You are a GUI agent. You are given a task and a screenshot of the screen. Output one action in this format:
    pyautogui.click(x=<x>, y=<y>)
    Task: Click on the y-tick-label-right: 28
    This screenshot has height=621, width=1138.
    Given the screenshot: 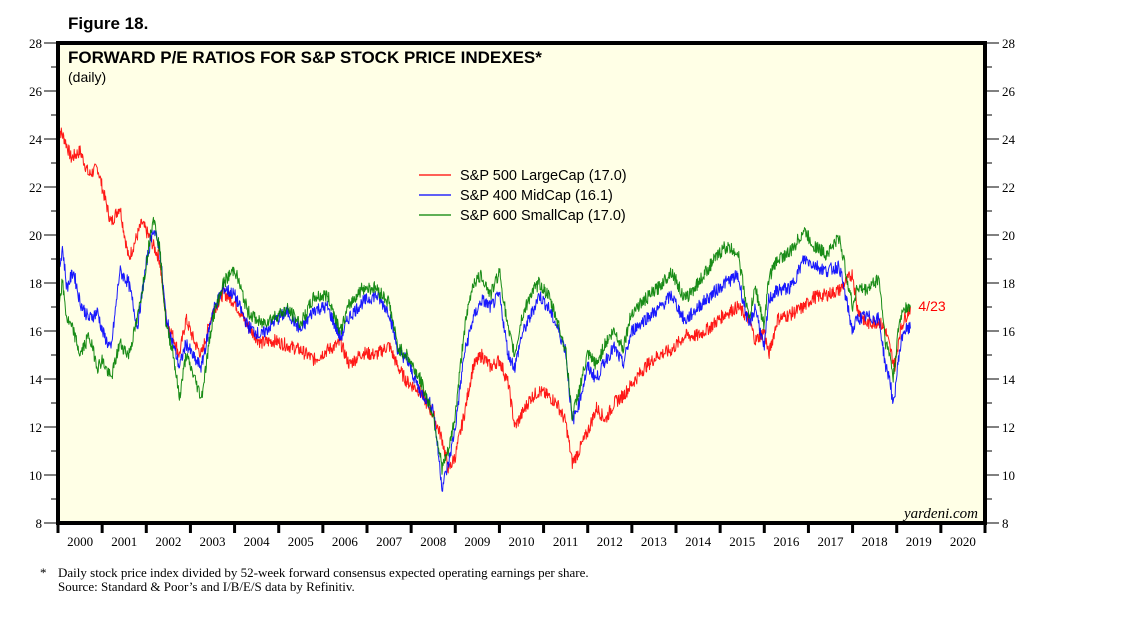 What is the action you would take?
    pyautogui.click(x=1008, y=43)
    